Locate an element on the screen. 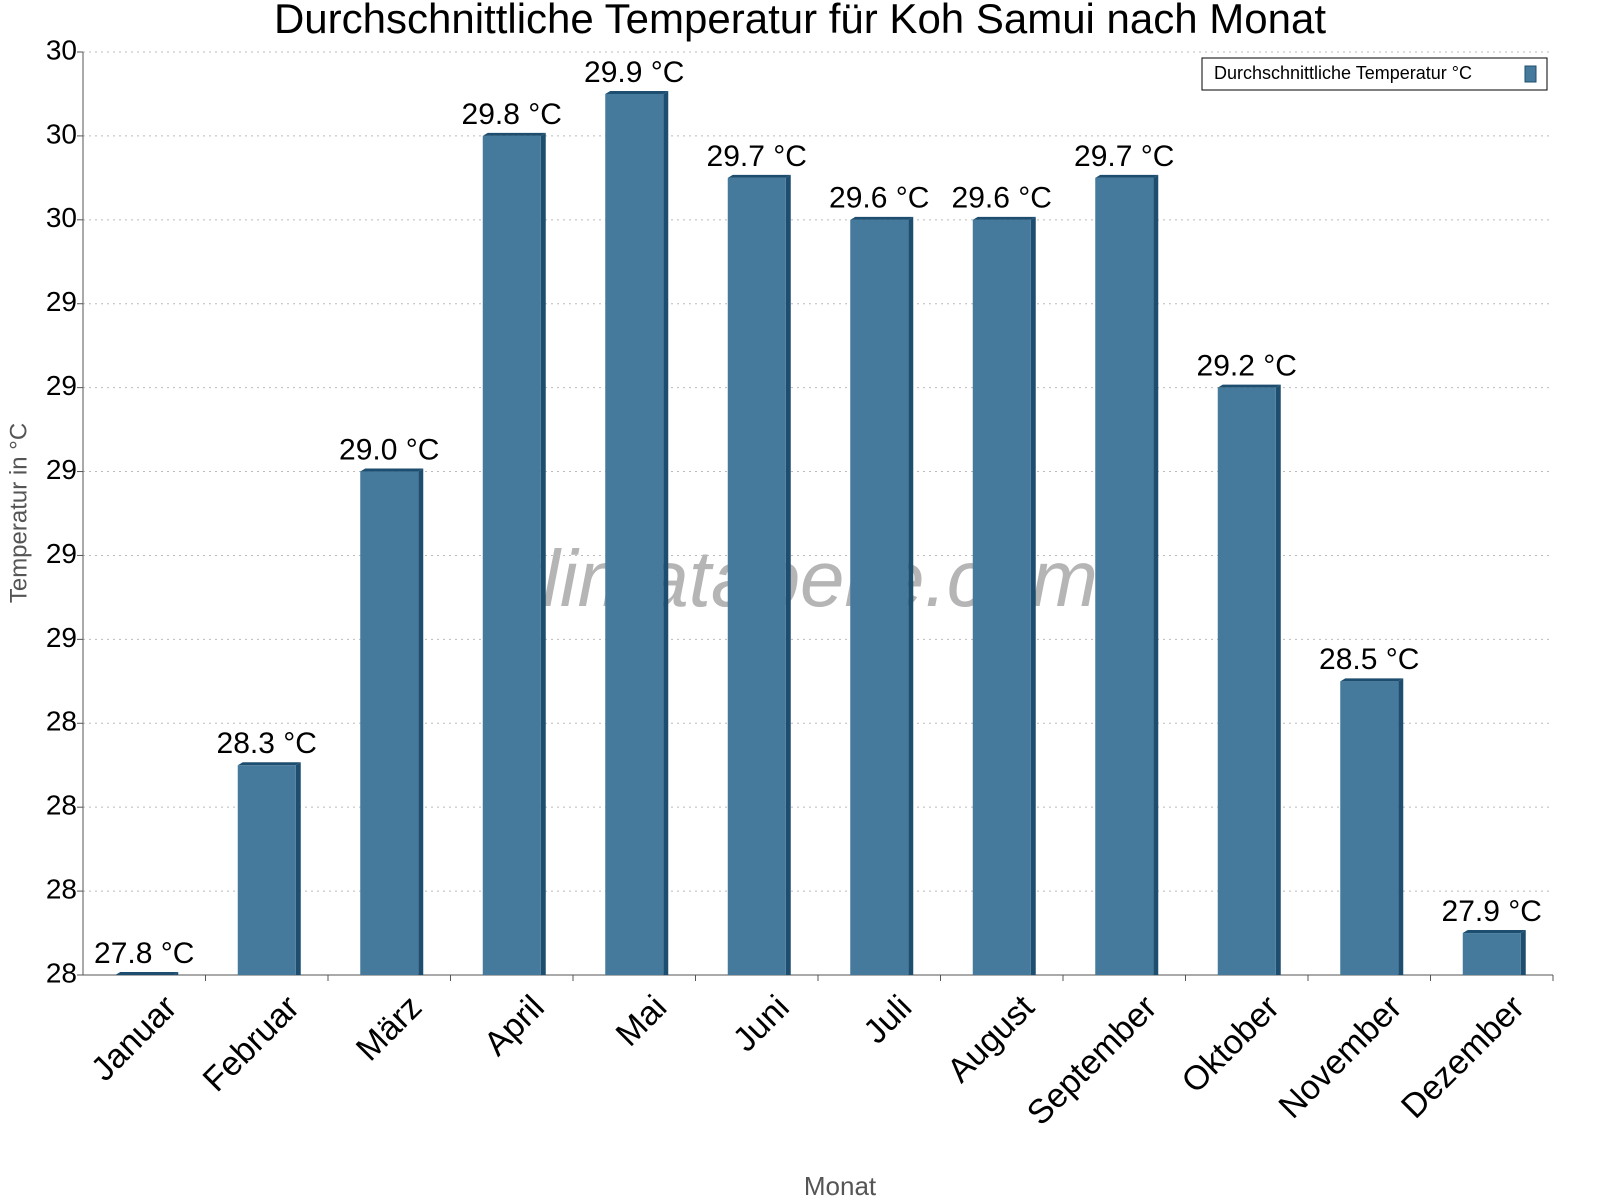 The height and width of the screenshot is (1200, 1600). value-label: 29.9 °C is located at coordinates (634, 72).